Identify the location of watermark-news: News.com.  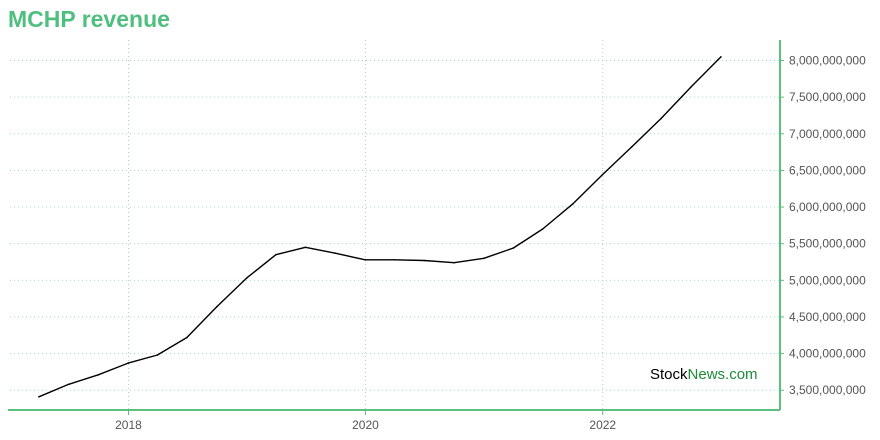
(723, 374).